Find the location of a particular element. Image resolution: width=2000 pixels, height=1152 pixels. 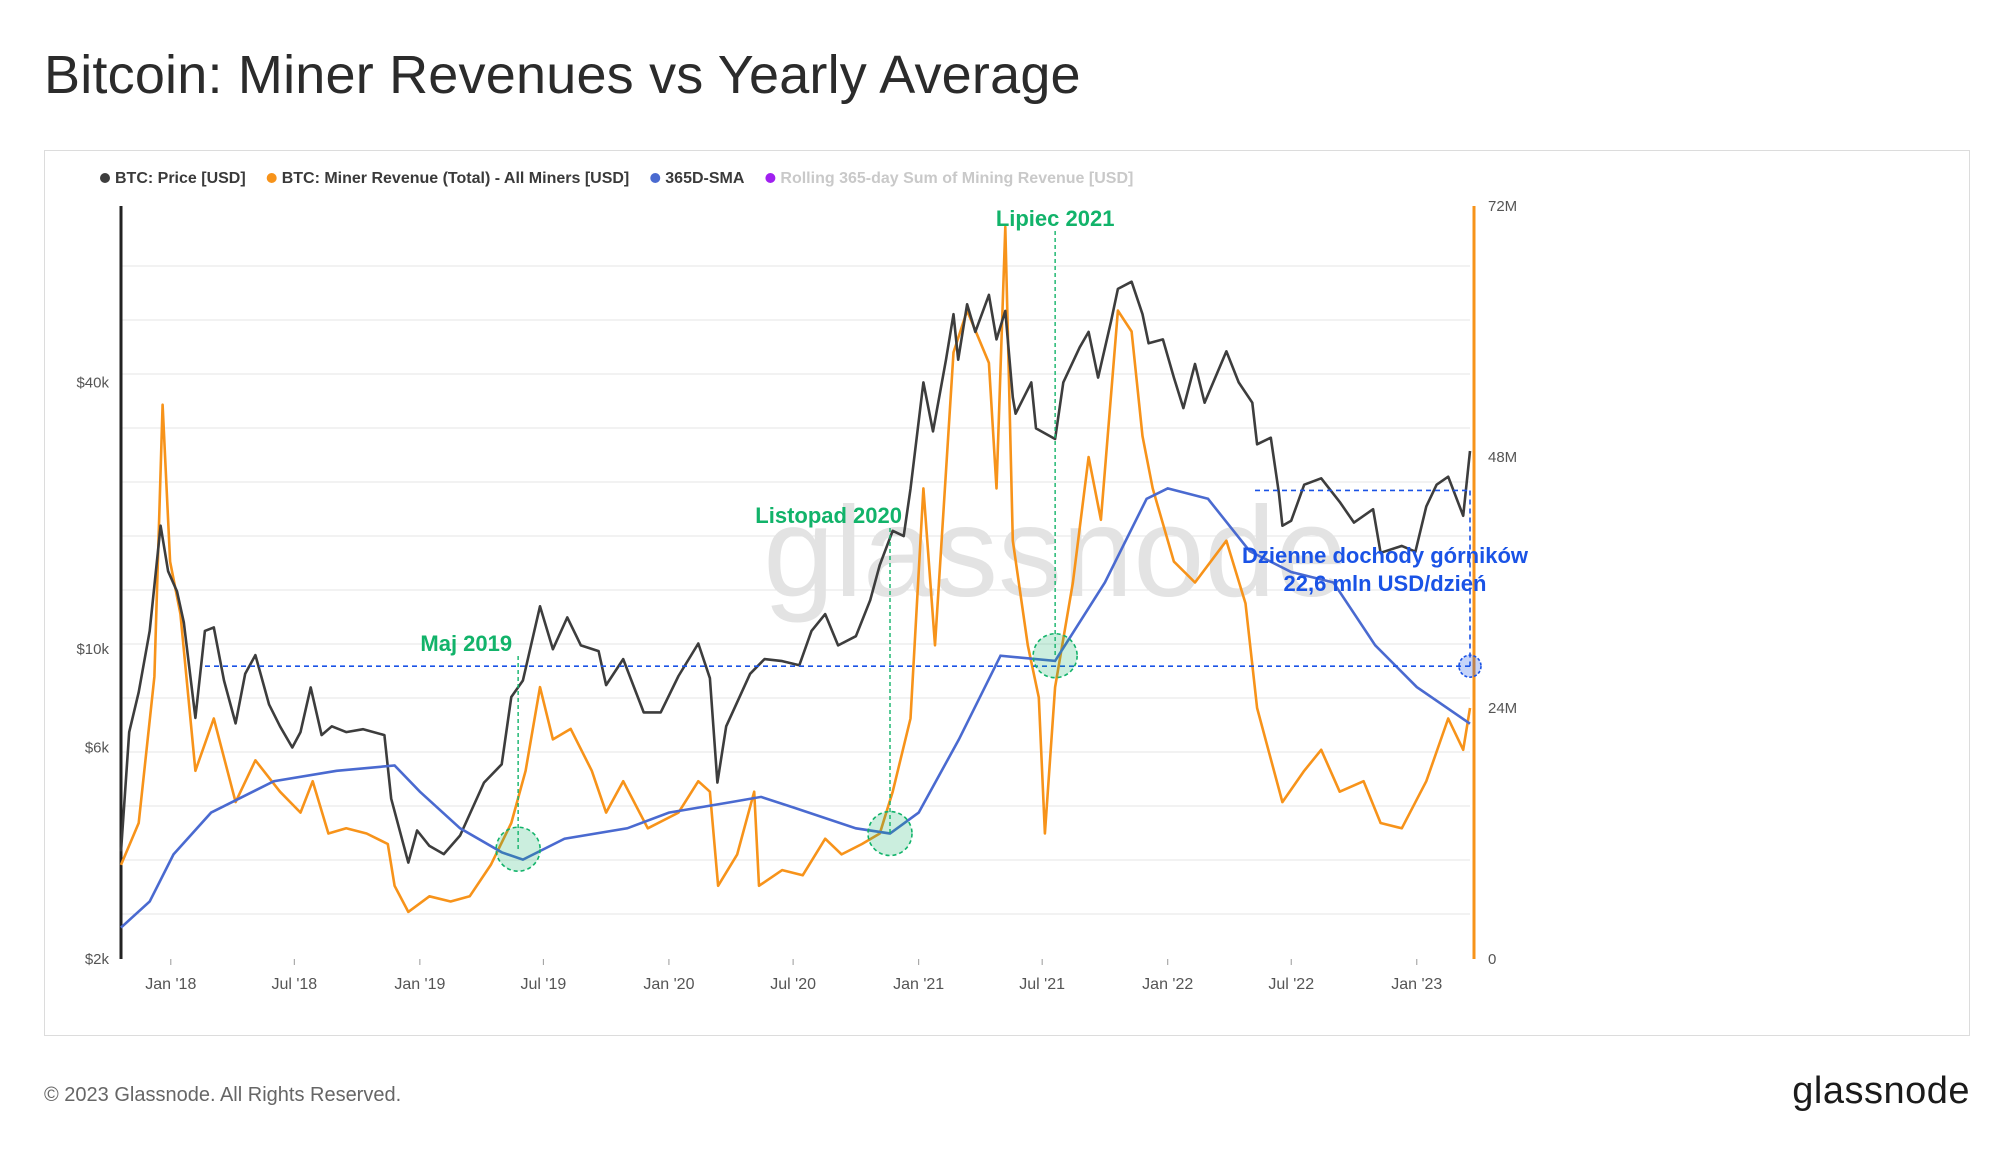

y-right-tick-3: 72M is located at coordinates (1502, 206).